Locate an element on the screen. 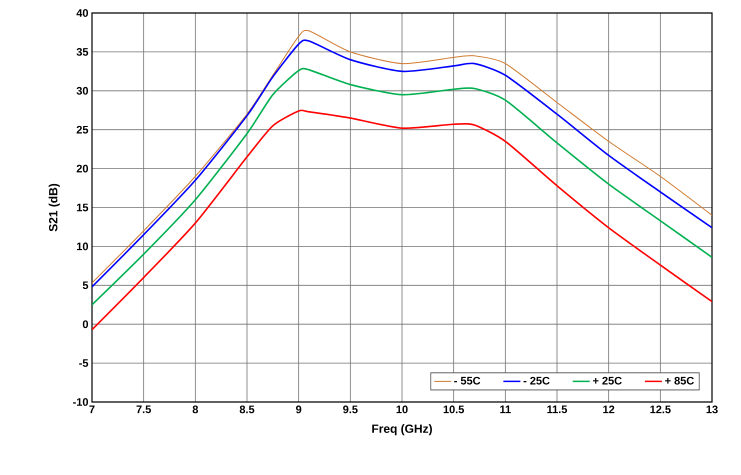 The height and width of the screenshot is (475, 741). x-tick-label: 10 is located at coordinates (402, 410).